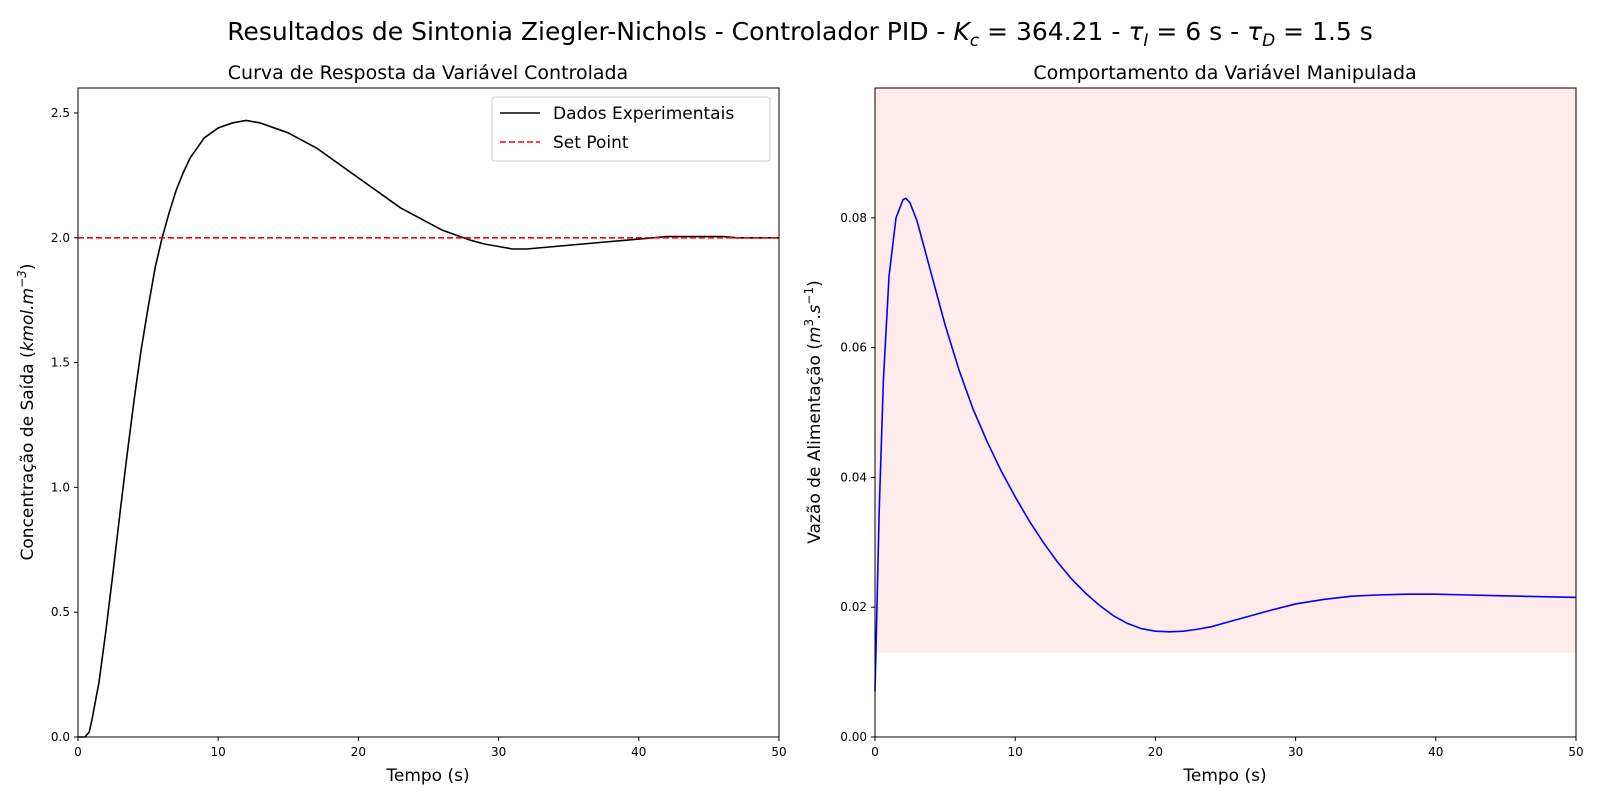 Image resolution: width=1600 pixels, height=800 pixels. Describe the element at coordinates (26, 412) in the screenshot. I see `left-chart-ylabel: Concentração de Saída (kmol.m−3)` at that location.